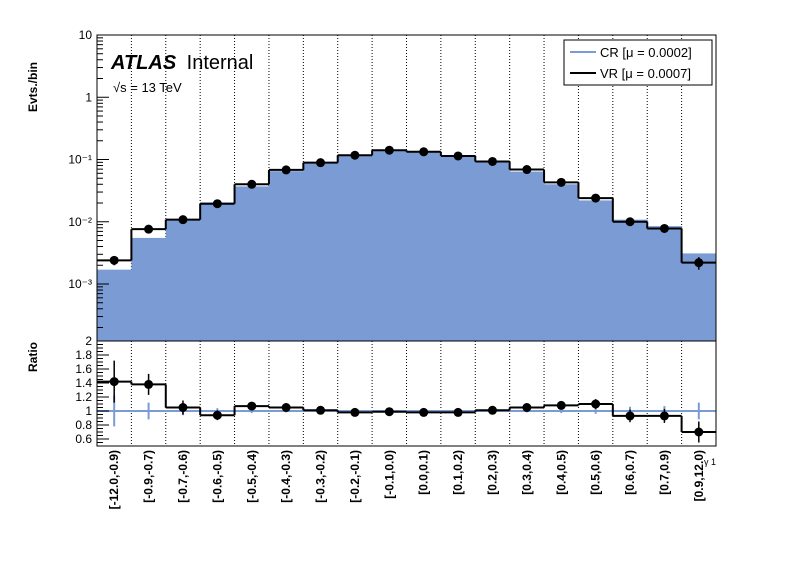 The image size is (796, 572). I want to click on x-category-label: [-0.7,-0.6), so click(183, 476).